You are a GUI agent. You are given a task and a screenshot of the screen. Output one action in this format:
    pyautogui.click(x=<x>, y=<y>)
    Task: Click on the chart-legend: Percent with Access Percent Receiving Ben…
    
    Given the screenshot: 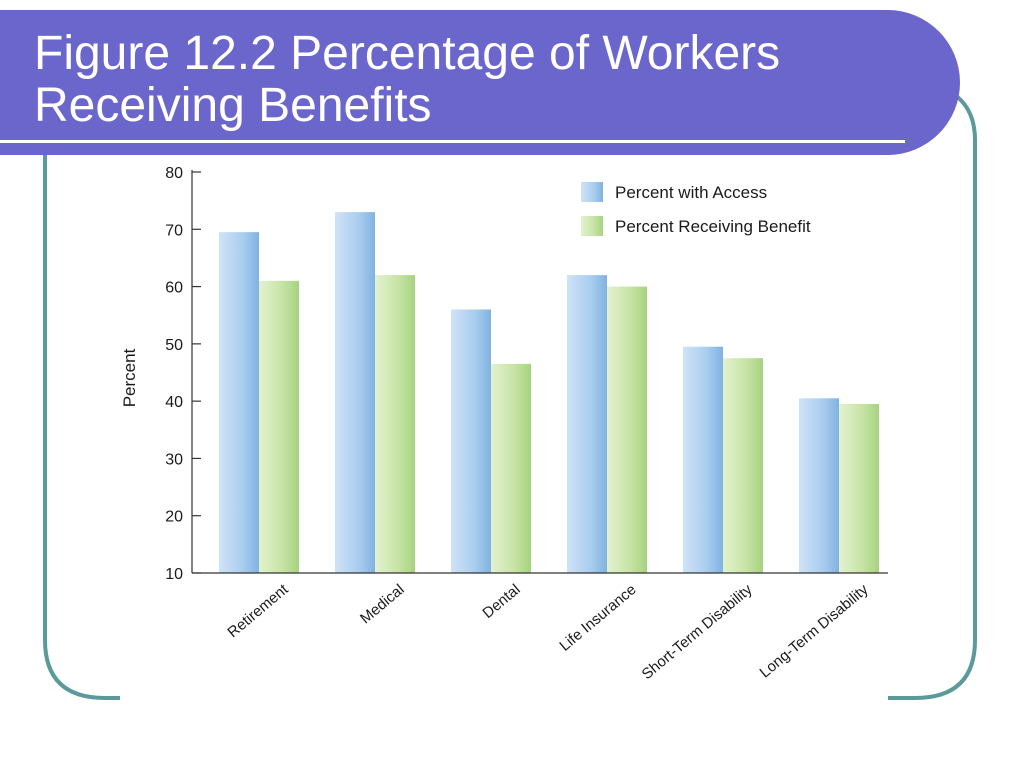 What is the action you would take?
    pyautogui.click(x=696, y=209)
    